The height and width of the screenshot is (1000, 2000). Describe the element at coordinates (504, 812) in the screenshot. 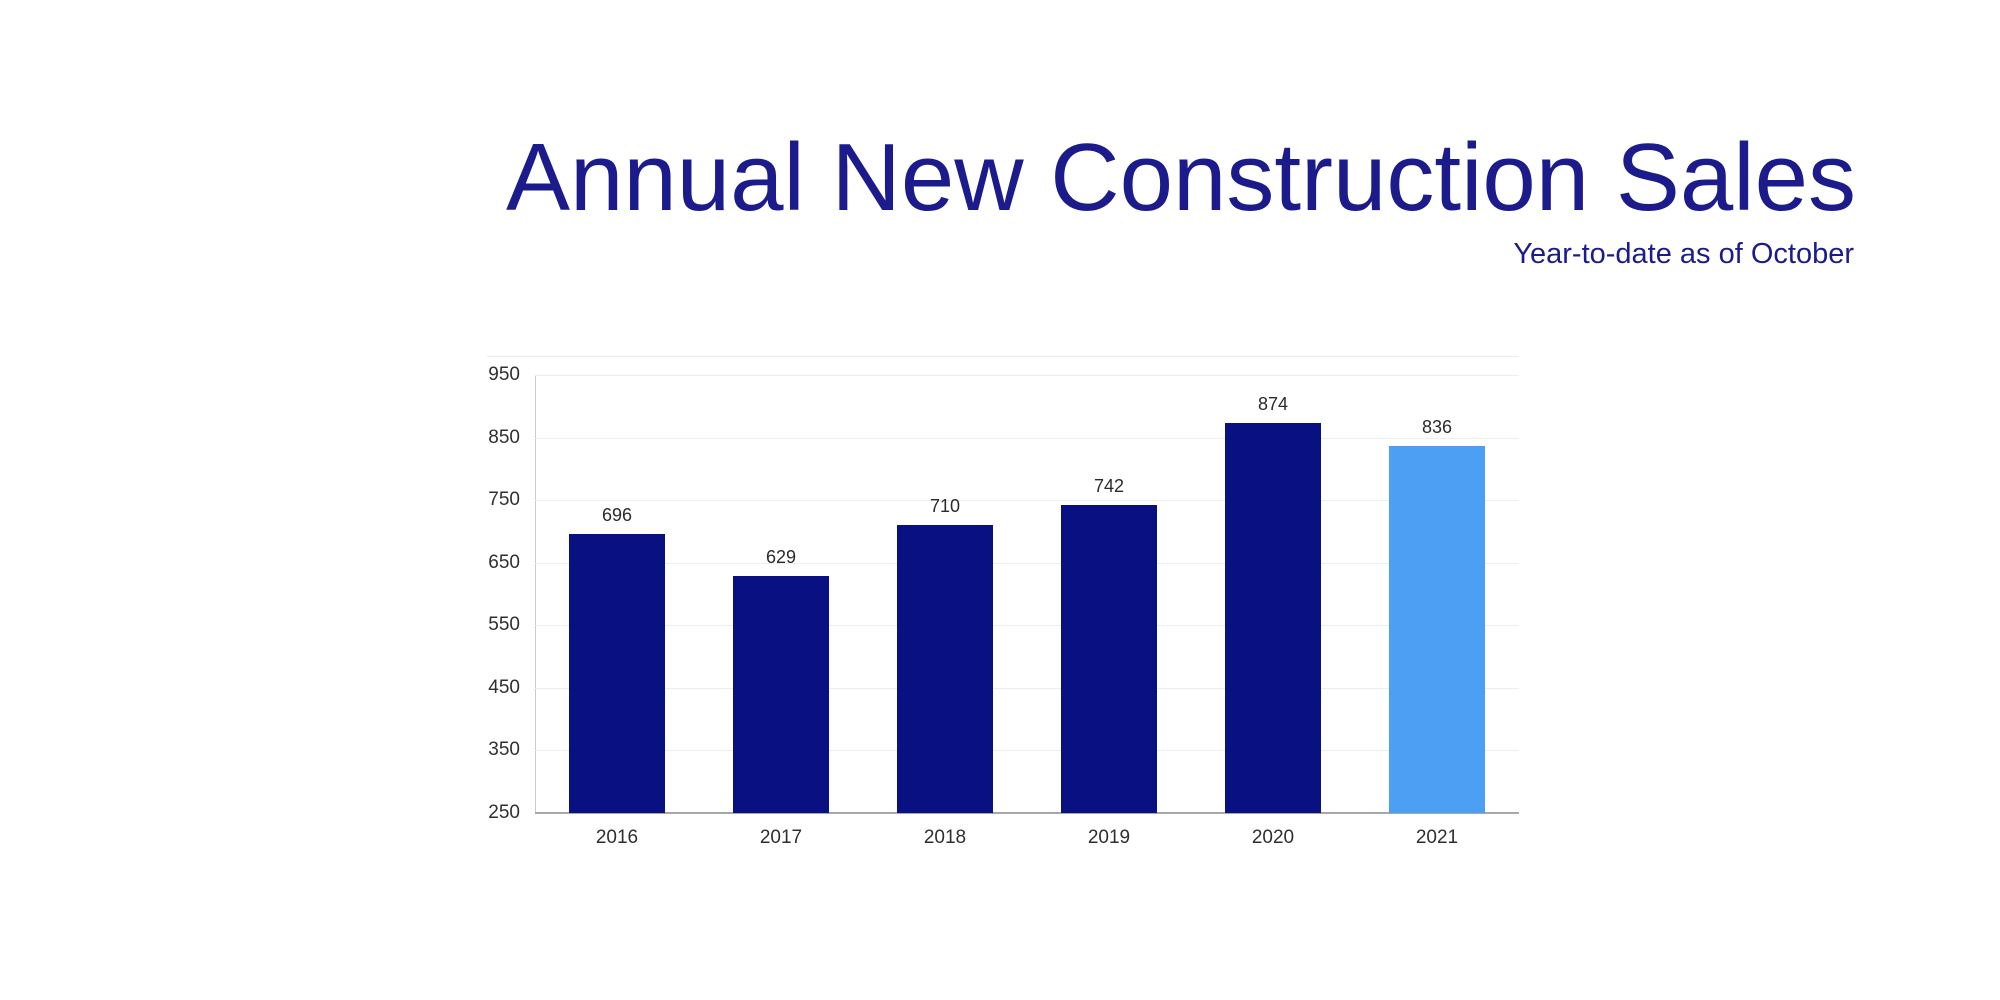

I see `y-tick-label-250: 250` at that location.